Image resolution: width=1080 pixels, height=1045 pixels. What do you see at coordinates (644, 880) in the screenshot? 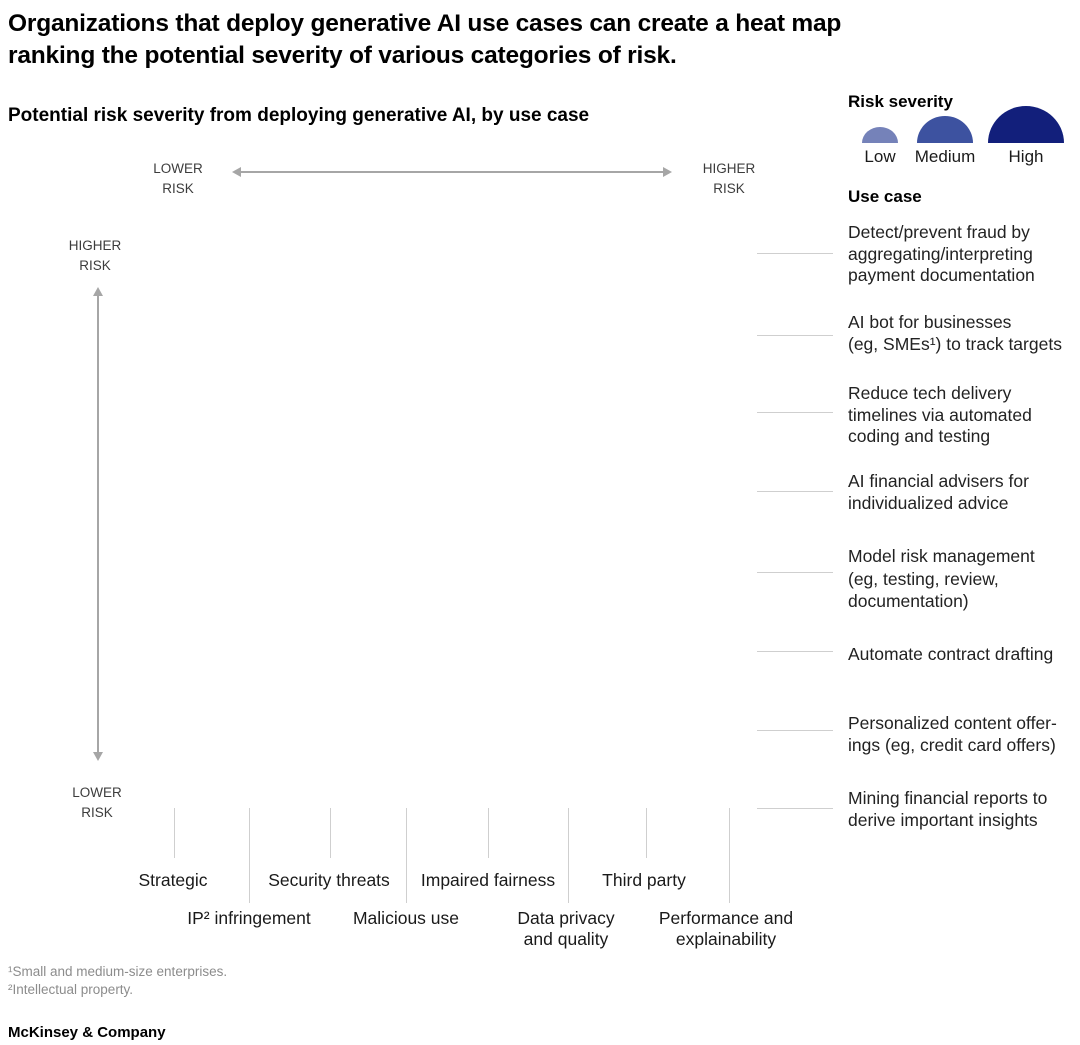
I see `x-category-third-party: Third party` at bounding box center [644, 880].